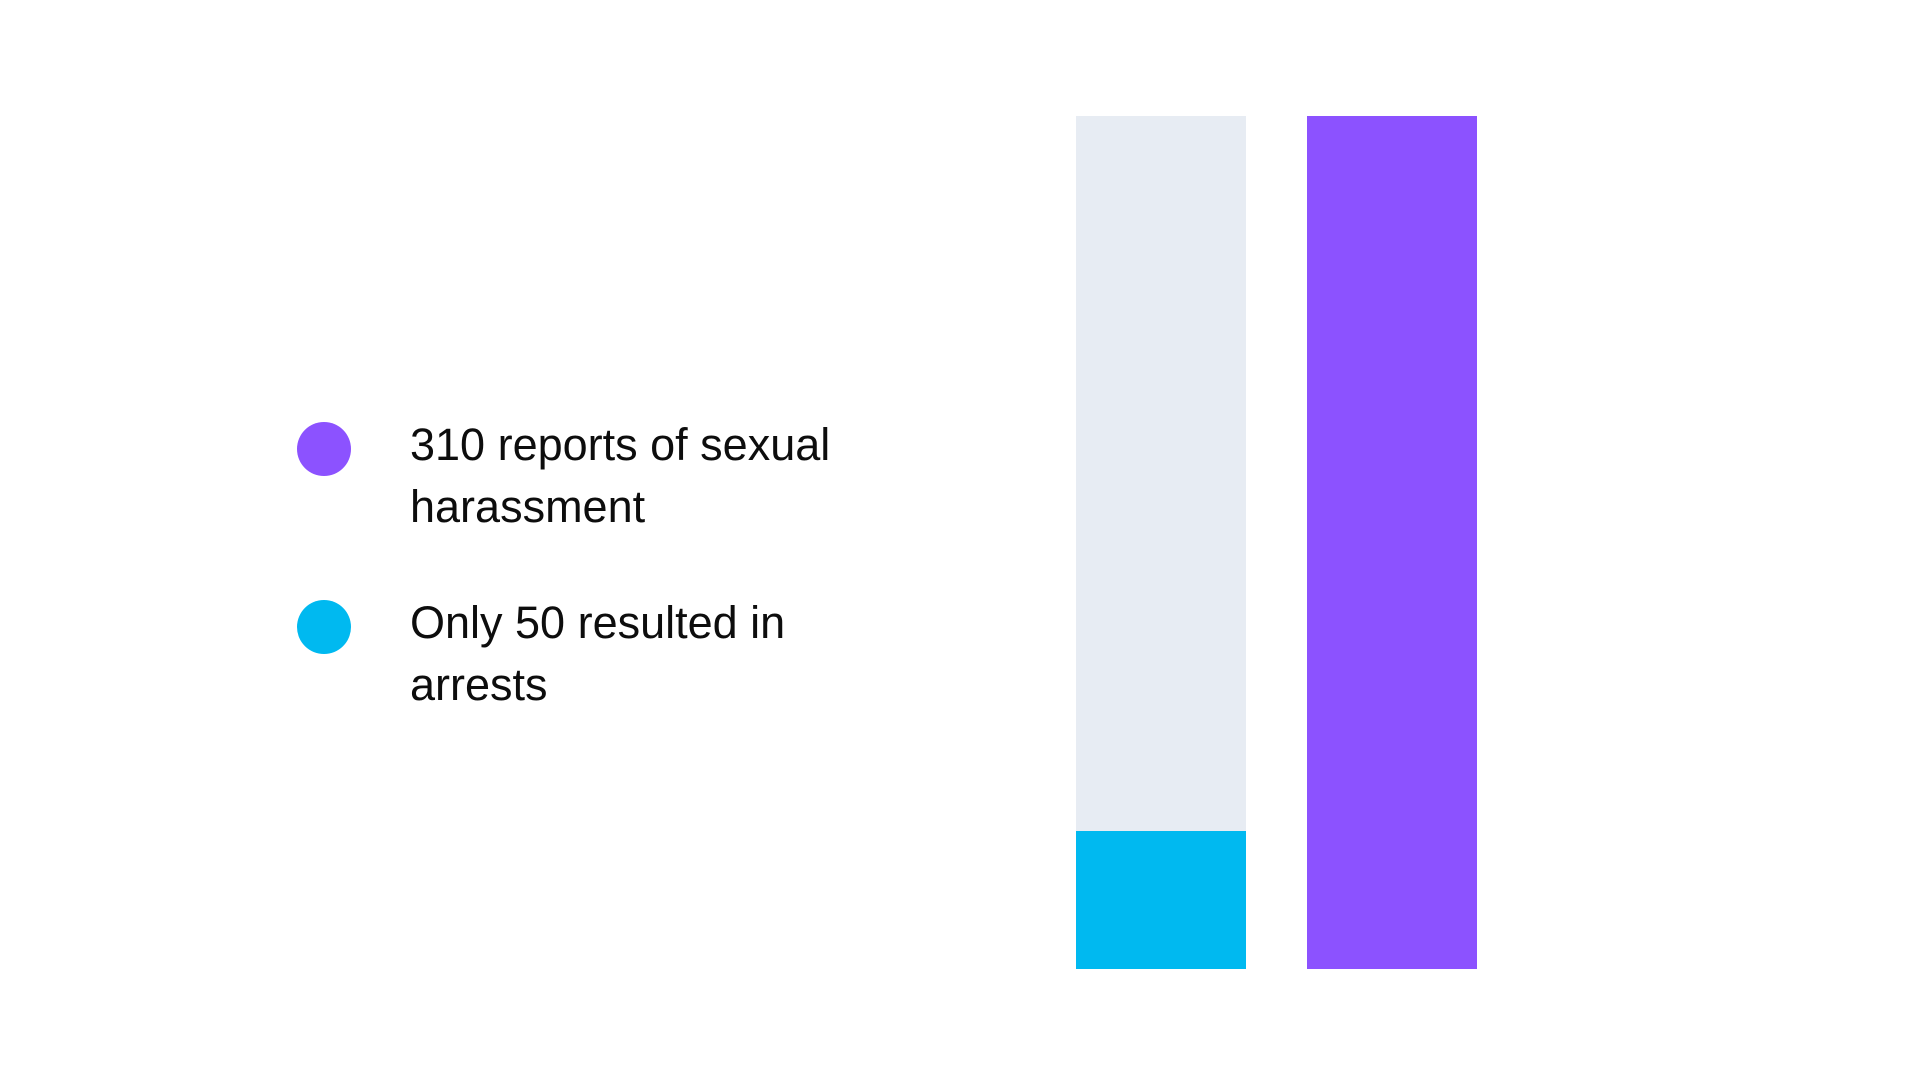  Describe the element at coordinates (1161, 900) in the screenshot. I see `arrests-bar-fill` at that location.